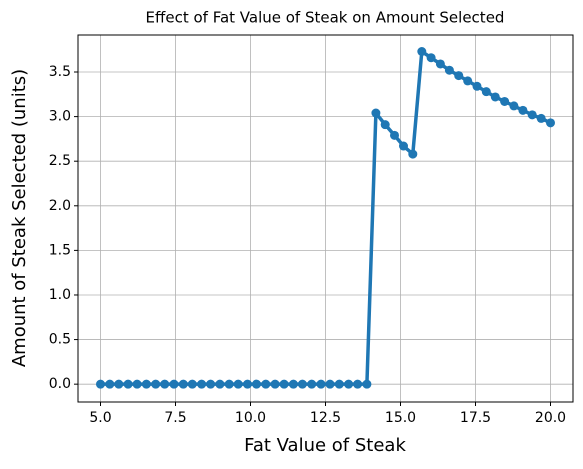  What do you see at coordinates (60, 384) in the screenshot?
I see `y-tick-label: 0.0` at bounding box center [60, 384].